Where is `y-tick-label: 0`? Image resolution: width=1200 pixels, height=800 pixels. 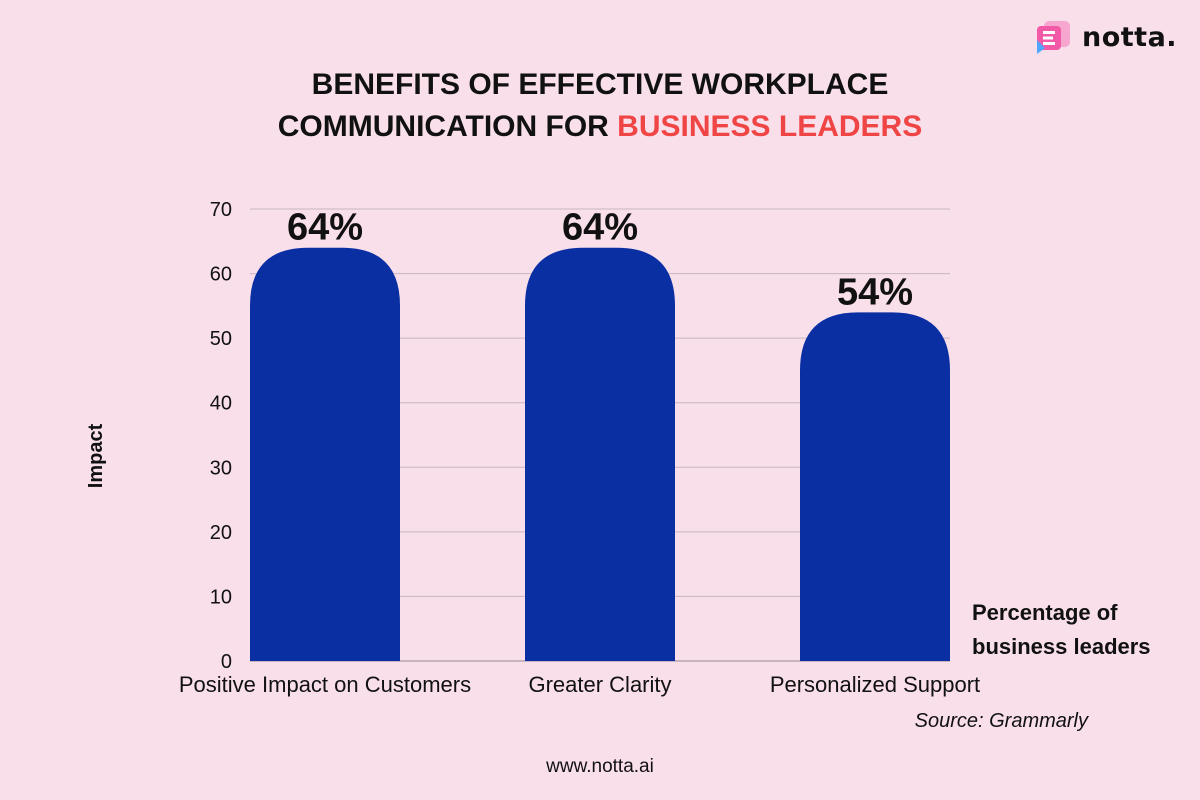 y-tick-label: 0 is located at coordinates (226, 662).